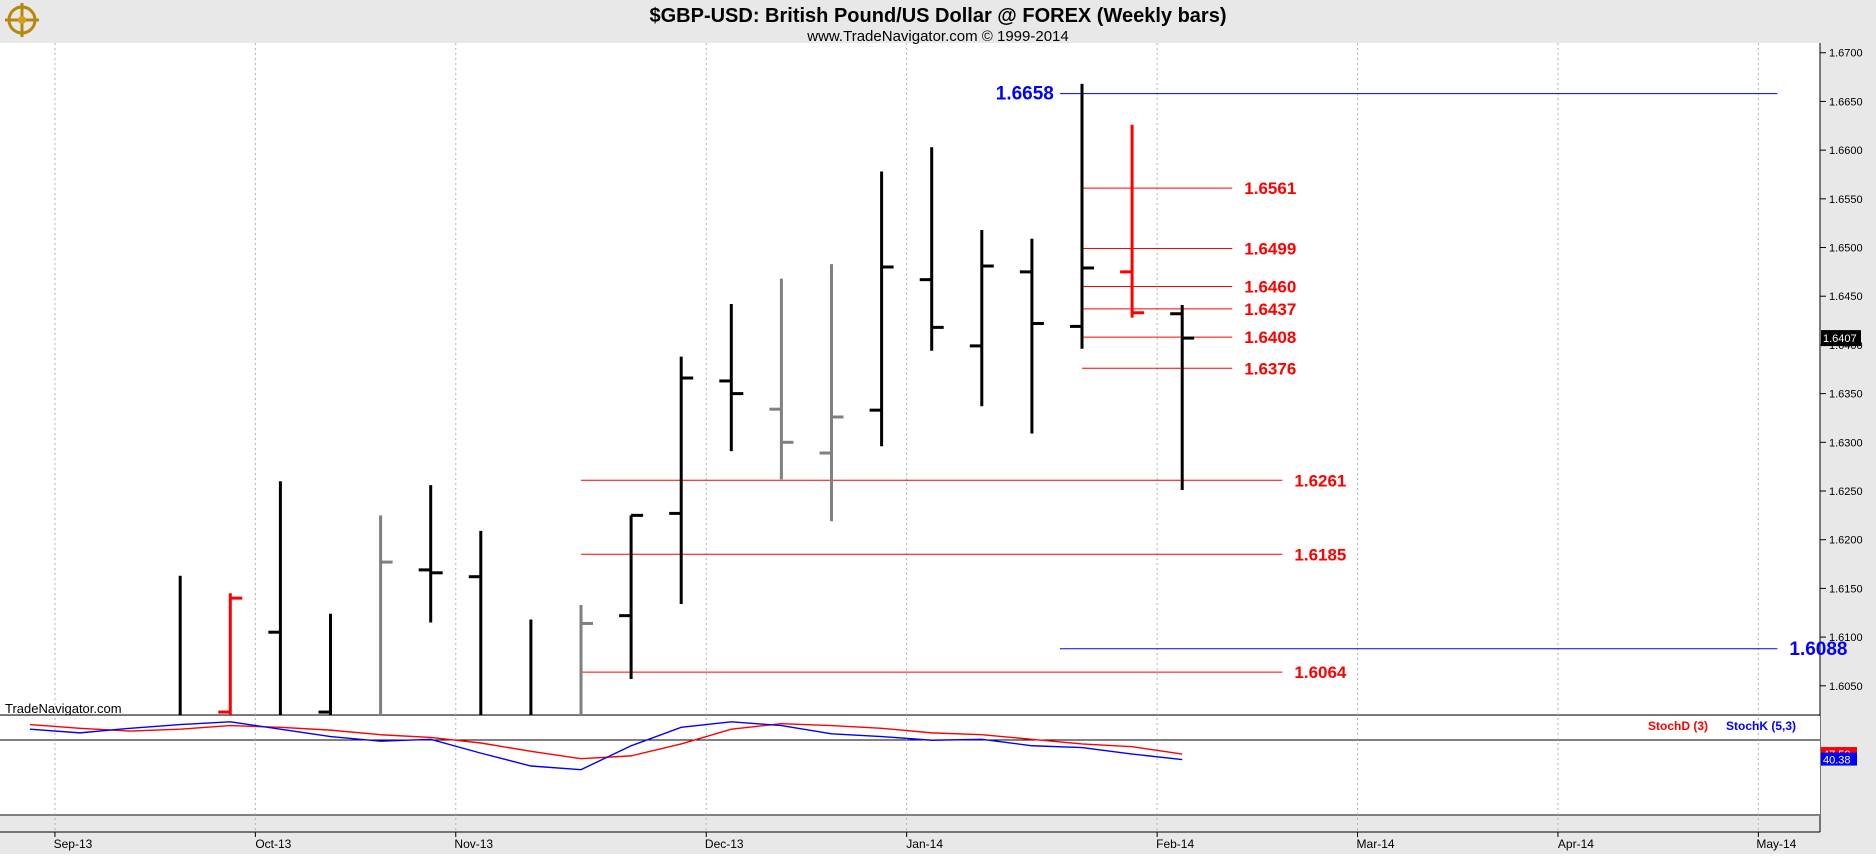 The width and height of the screenshot is (1876, 859). What do you see at coordinates (937, 36) in the screenshot?
I see `chart-subtitle: www.TradeNavigator.com © 1999-2014` at bounding box center [937, 36].